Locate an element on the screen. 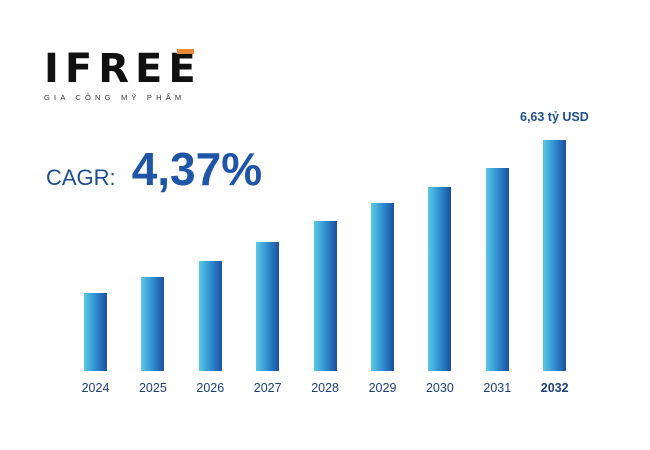 This screenshot has height=450, width=650. x-tick-label: 2030 is located at coordinates (439, 388).